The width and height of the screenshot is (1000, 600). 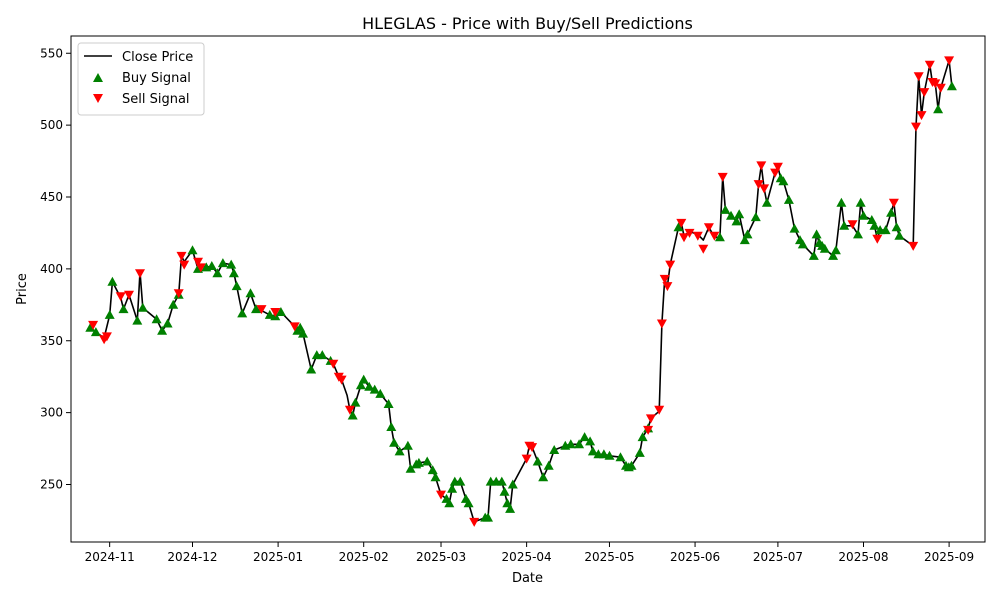 I want to click on y-tick-label: 400, so click(x=51, y=269).